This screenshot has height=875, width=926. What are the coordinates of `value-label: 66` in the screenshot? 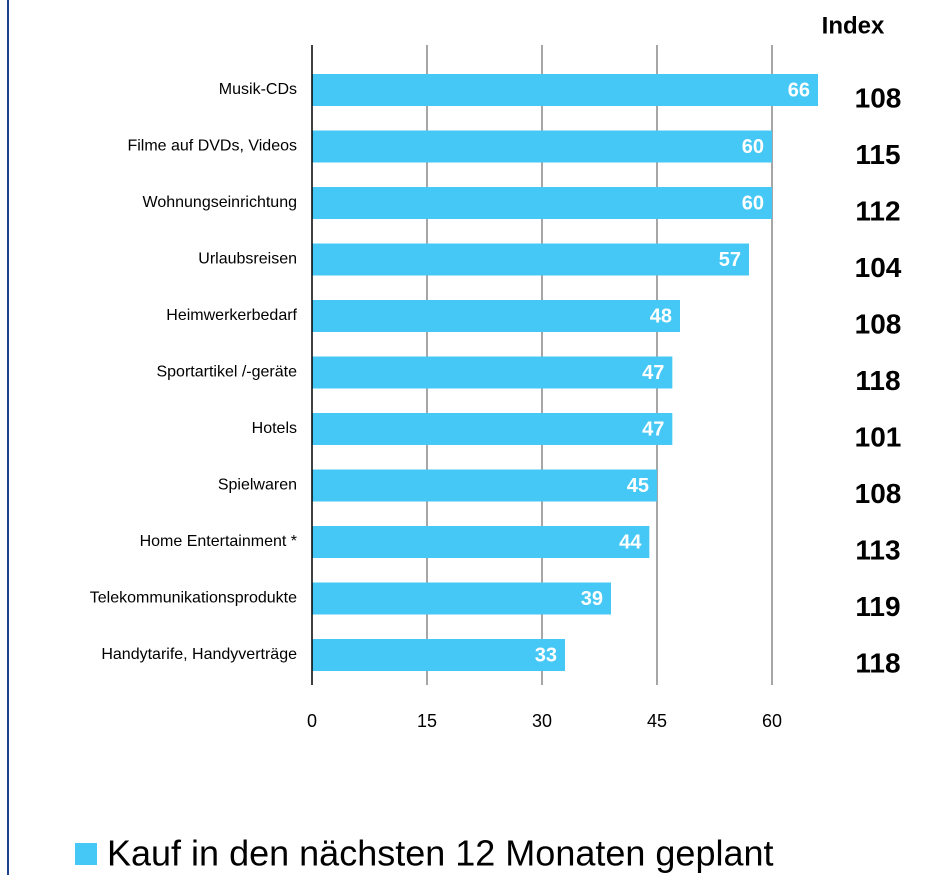 It's located at (799, 90).